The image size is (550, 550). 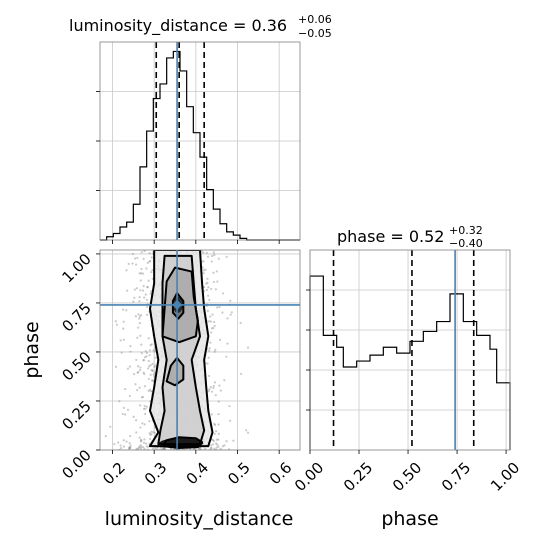 What do you see at coordinates (403, 350) in the screenshot?
I see `phase-quantile-lines` at bounding box center [403, 350].